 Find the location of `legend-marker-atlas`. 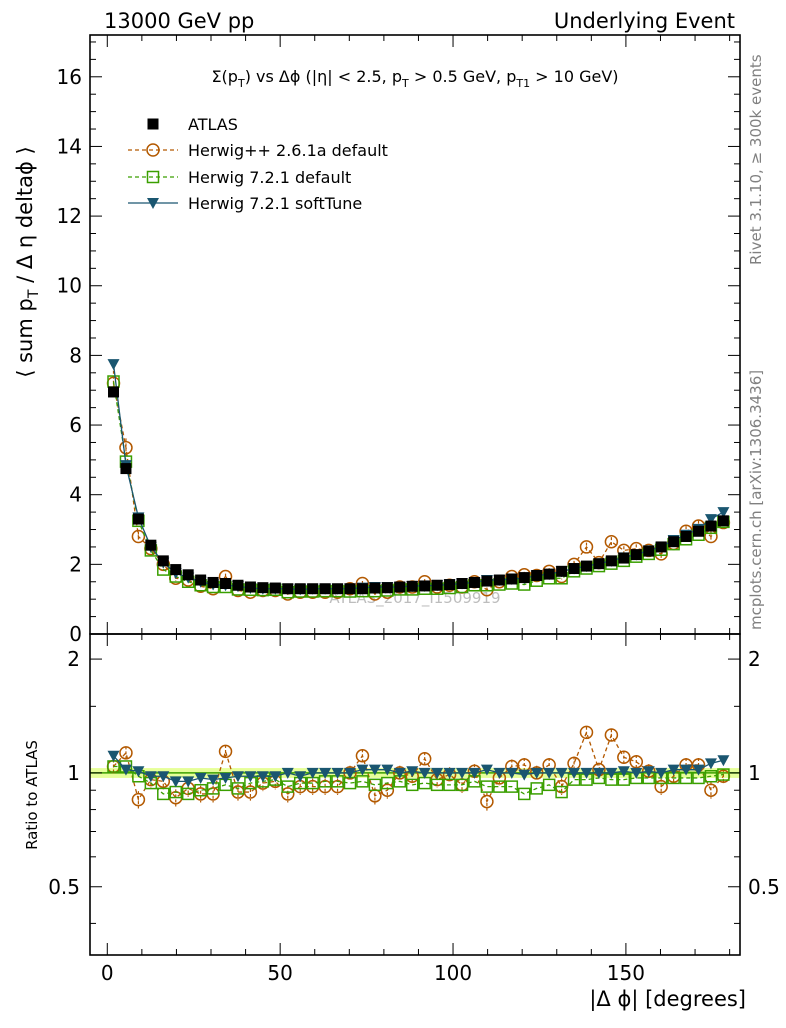

legend-marker-atlas is located at coordinates (153, 124).